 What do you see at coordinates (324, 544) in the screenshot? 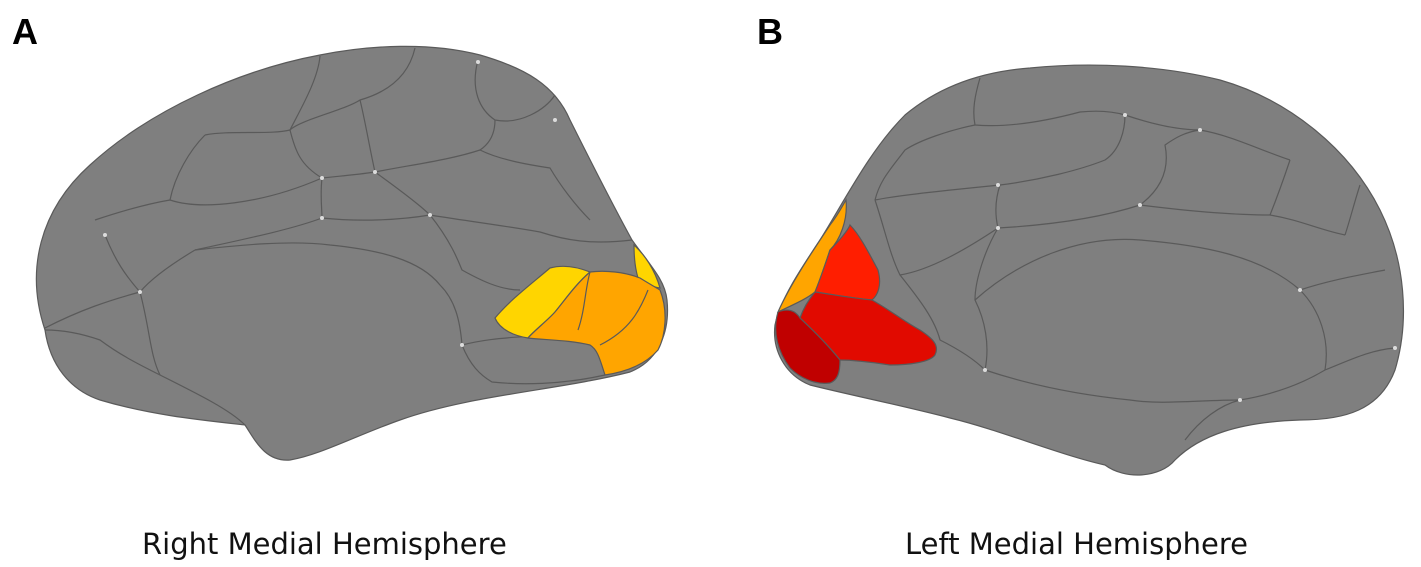
I see `caption-right-medial-hemisphere: Right Medial Hemisphere` at bounding box center [324, 544].